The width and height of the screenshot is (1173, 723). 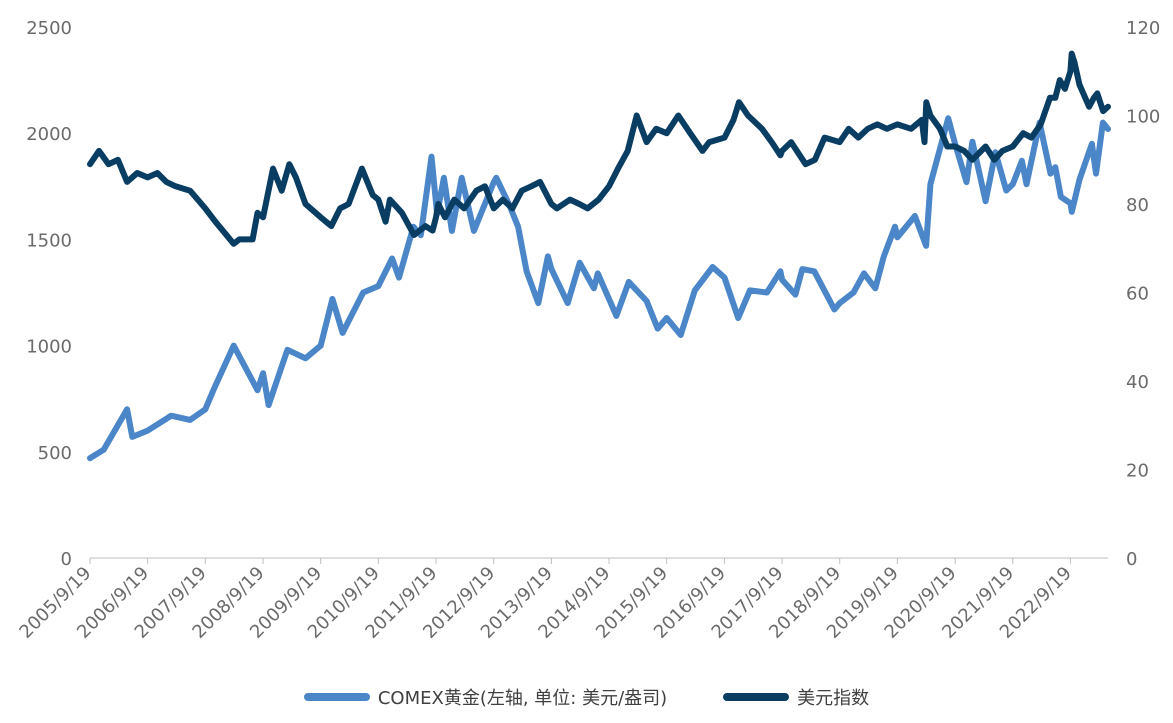 What do you see at coordinates (1143, 117) in the screenshot?
I see `y-right-tick-label: 100` at bounding box center [1143, 117].